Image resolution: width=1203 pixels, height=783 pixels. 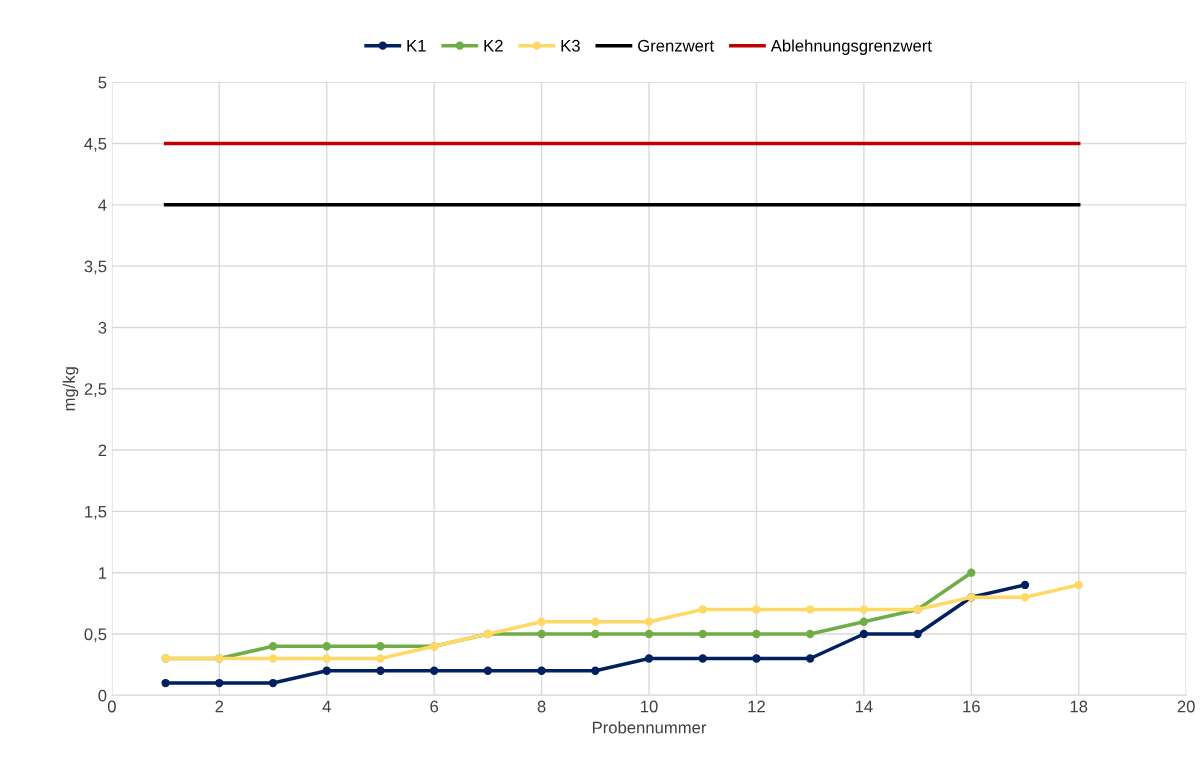 What do you see at coordinates (416, 46) in the screenshot?
I see `legend-label: K1` at bounding box center [416, 46].